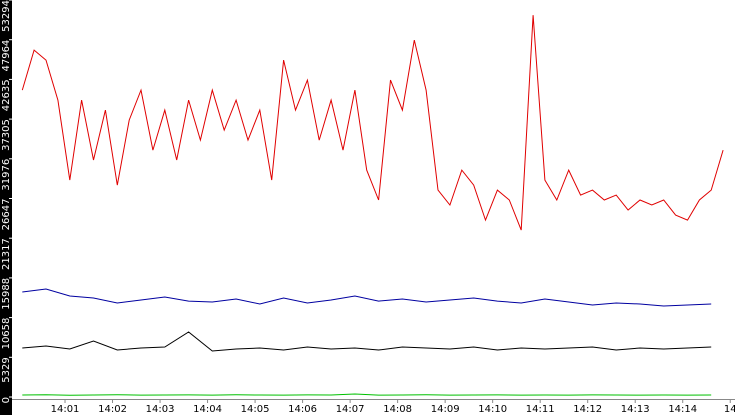  I want to click on y-axis-strip, so click(6, 207).